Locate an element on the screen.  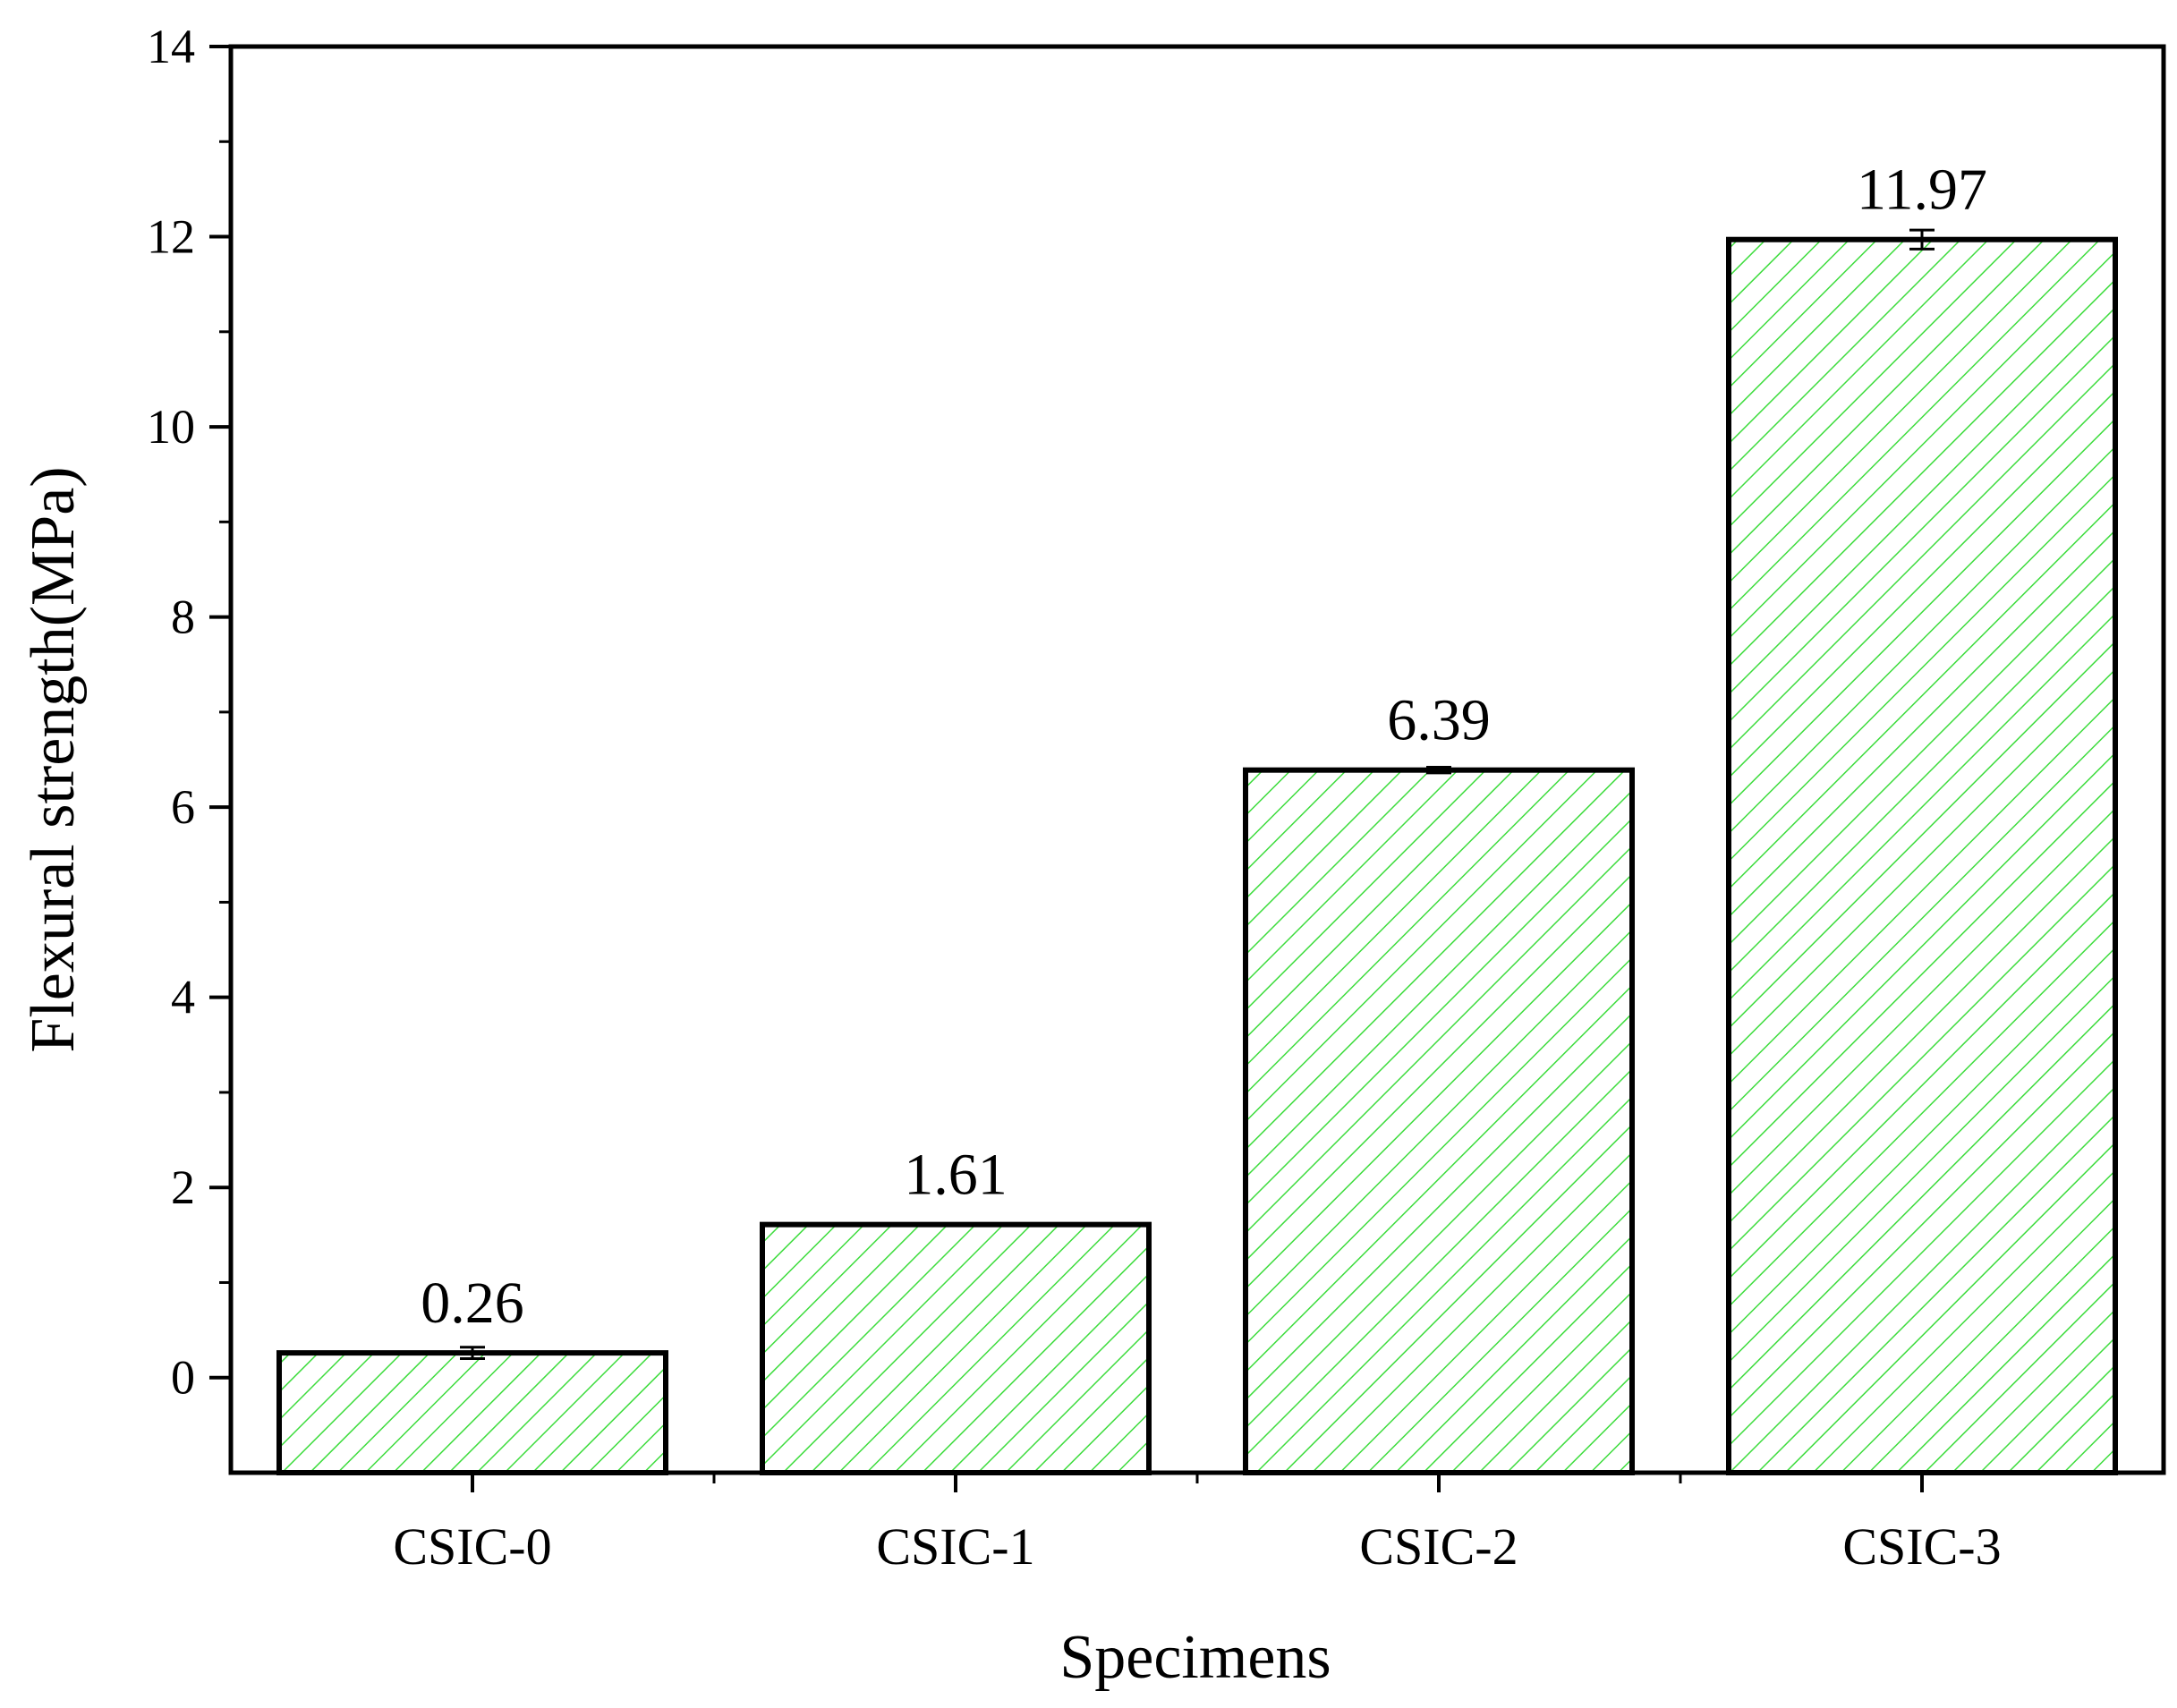
x-tick-label-csic-3: CSIC-3 is located at coordinates (1921, 1546).